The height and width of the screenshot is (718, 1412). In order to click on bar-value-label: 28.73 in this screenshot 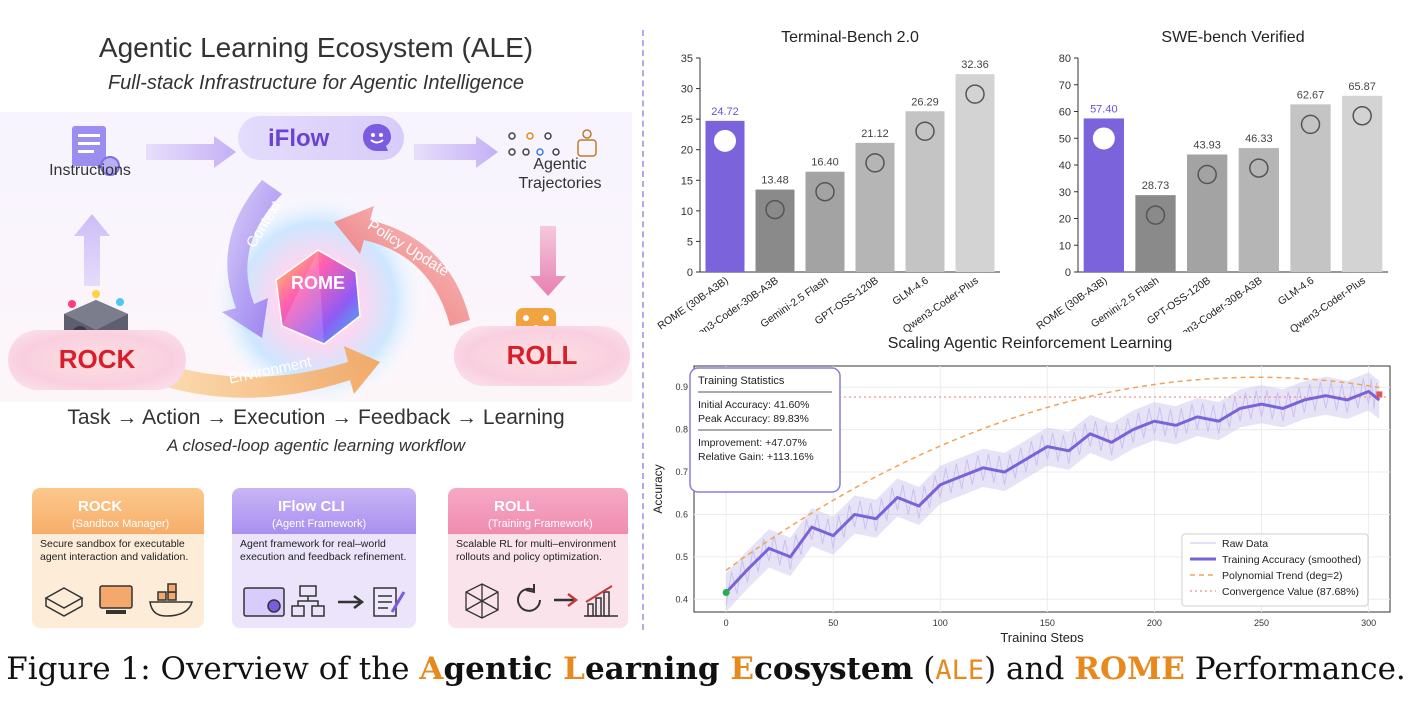, I will do `click(1156, 186)`.